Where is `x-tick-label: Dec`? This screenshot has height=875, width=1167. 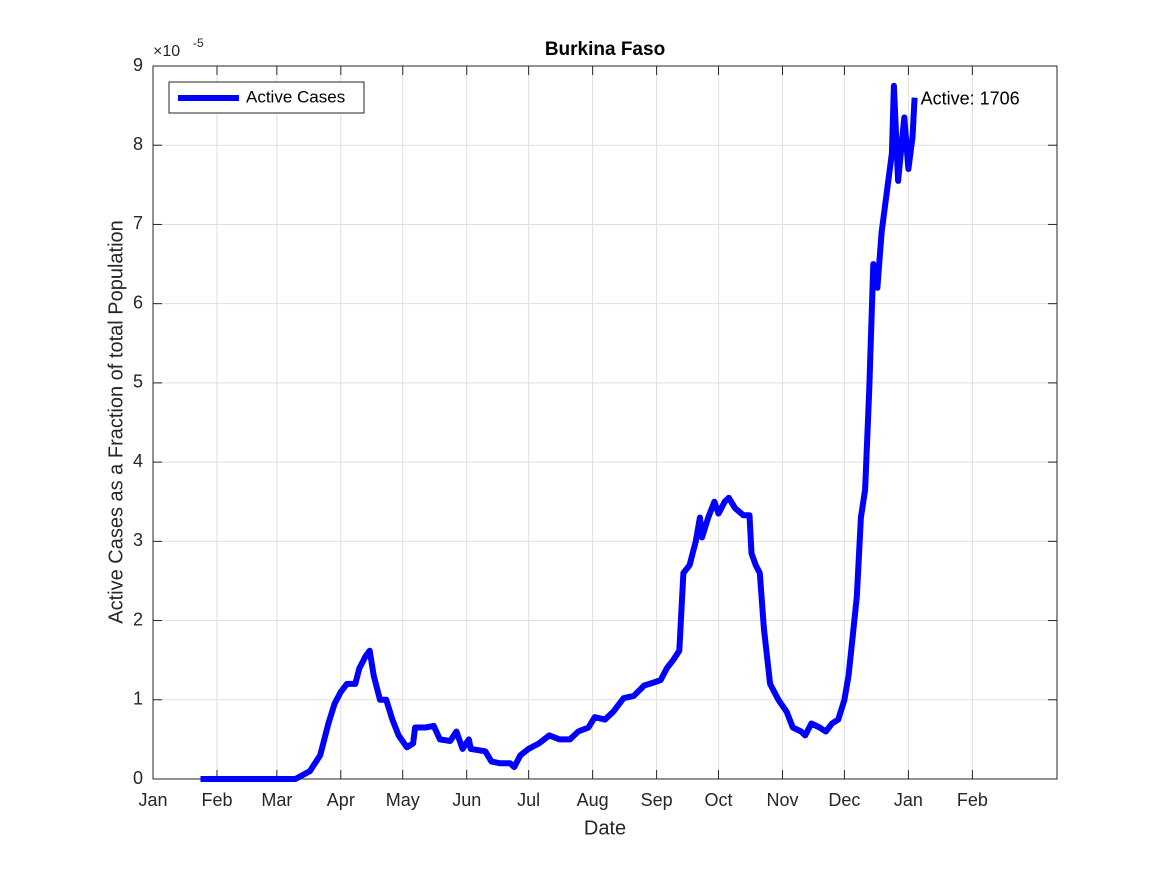
x-tick-label: Dec is located at coordinates (844, 800).